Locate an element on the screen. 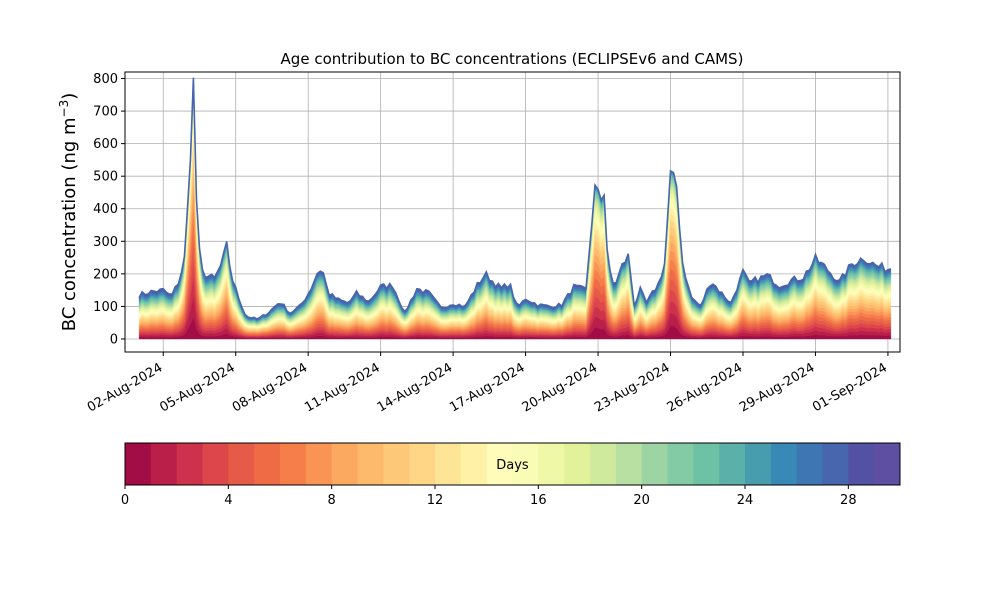  x-tick-label: 01-Sep-2024 is located at coordinates (850, 387).